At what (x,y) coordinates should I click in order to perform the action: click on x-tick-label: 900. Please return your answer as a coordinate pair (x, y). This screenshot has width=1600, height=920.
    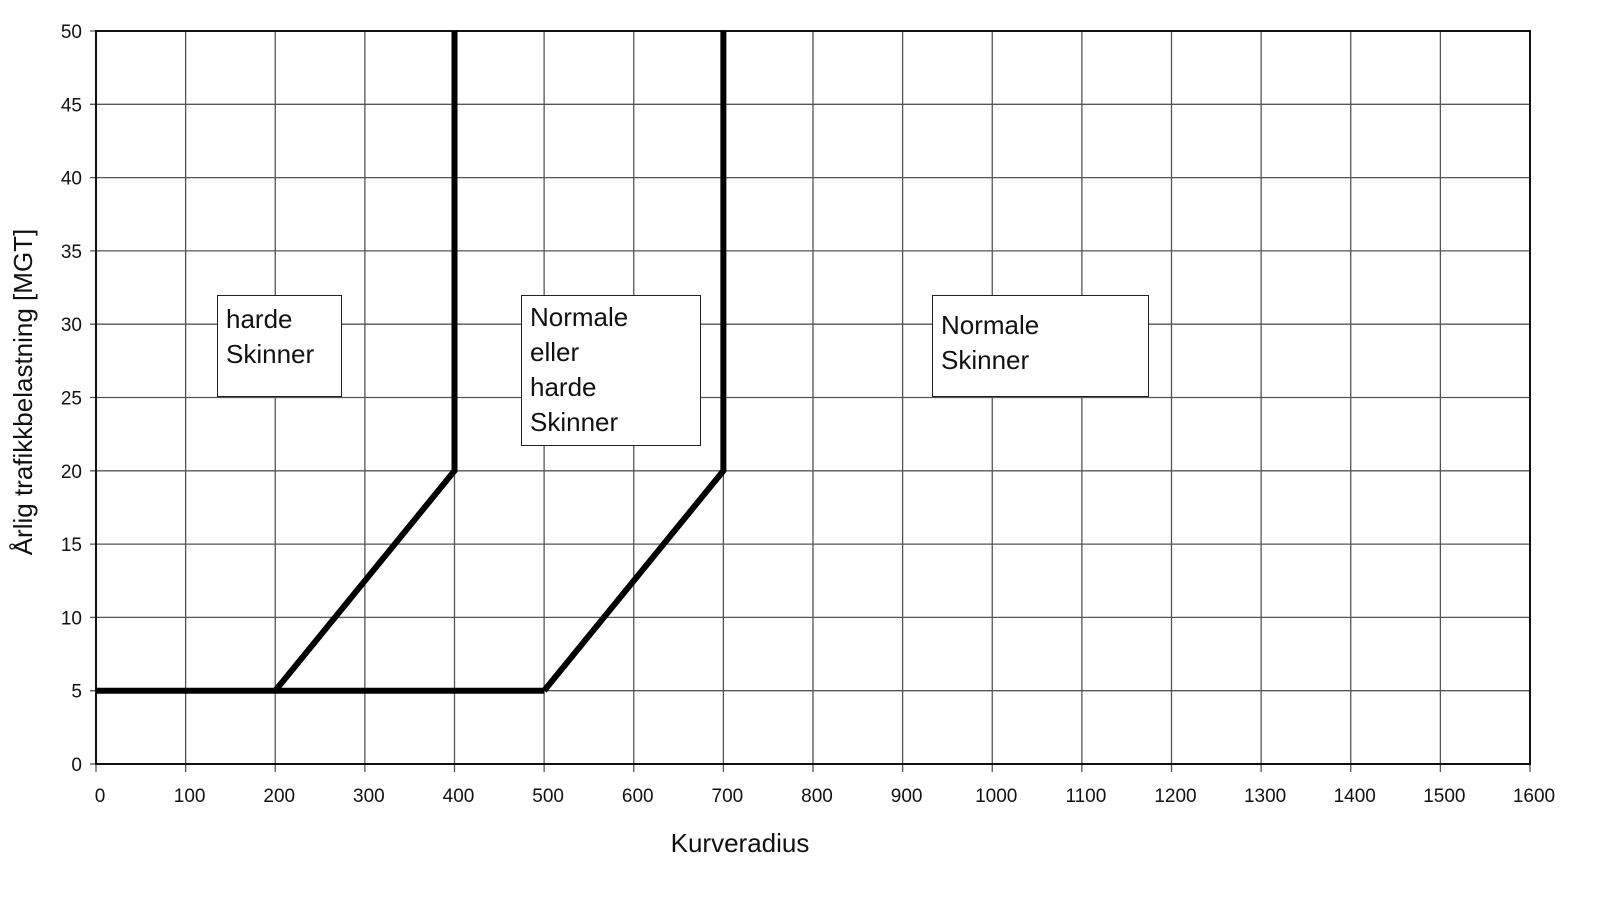
    Looking at the image, I should click on (907, 796).